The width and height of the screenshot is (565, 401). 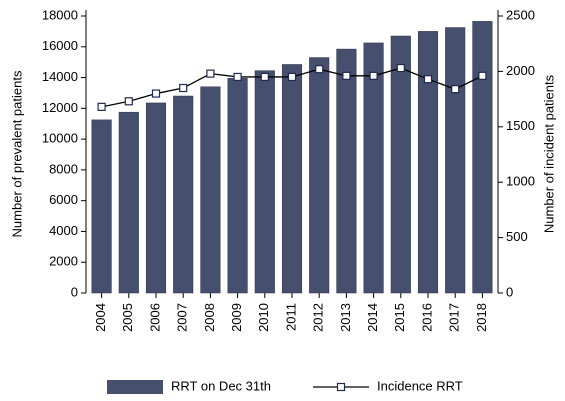 What do you see at coordinates (63, 199) in the screenshot?
I see `y-tick-label: 6000` at bounding box center [63, 199].